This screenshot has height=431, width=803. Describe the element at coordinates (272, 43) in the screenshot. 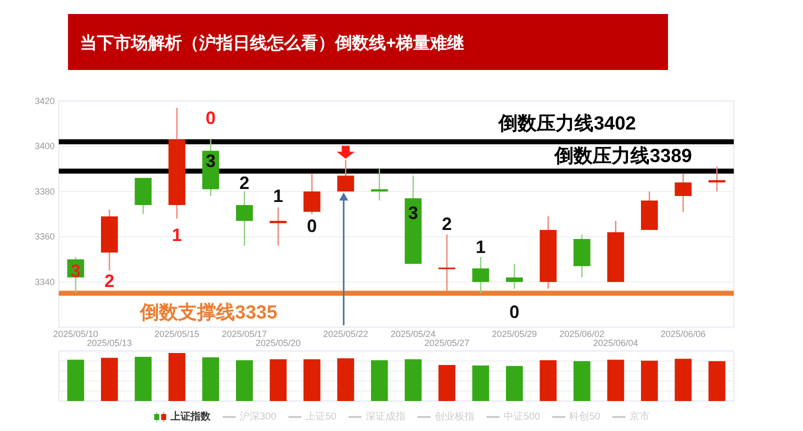

I see `chart-title: 当下市场解析（沪指日线怎么看）倒数线+梯量难继` at that location.